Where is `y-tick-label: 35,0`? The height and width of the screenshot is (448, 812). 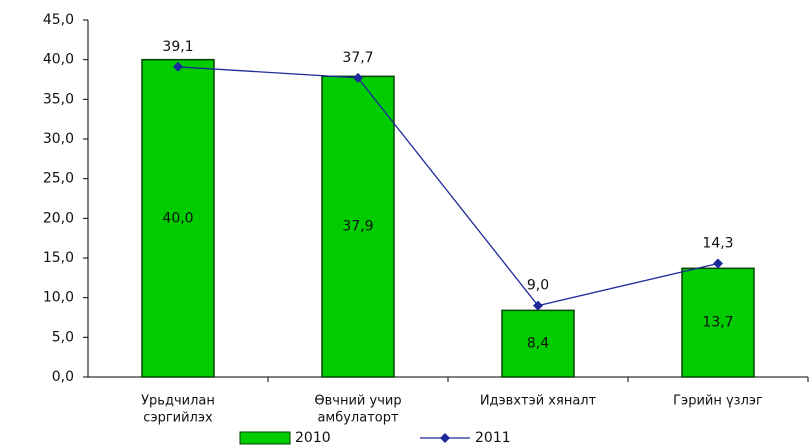
y-tick-label: 35,0 is located at coordinates (58, 99).